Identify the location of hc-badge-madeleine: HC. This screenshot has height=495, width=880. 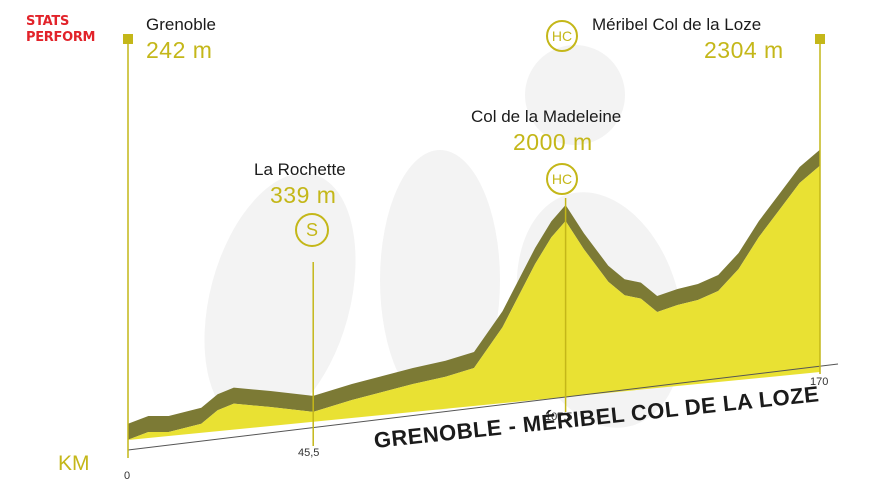
(562, 179).